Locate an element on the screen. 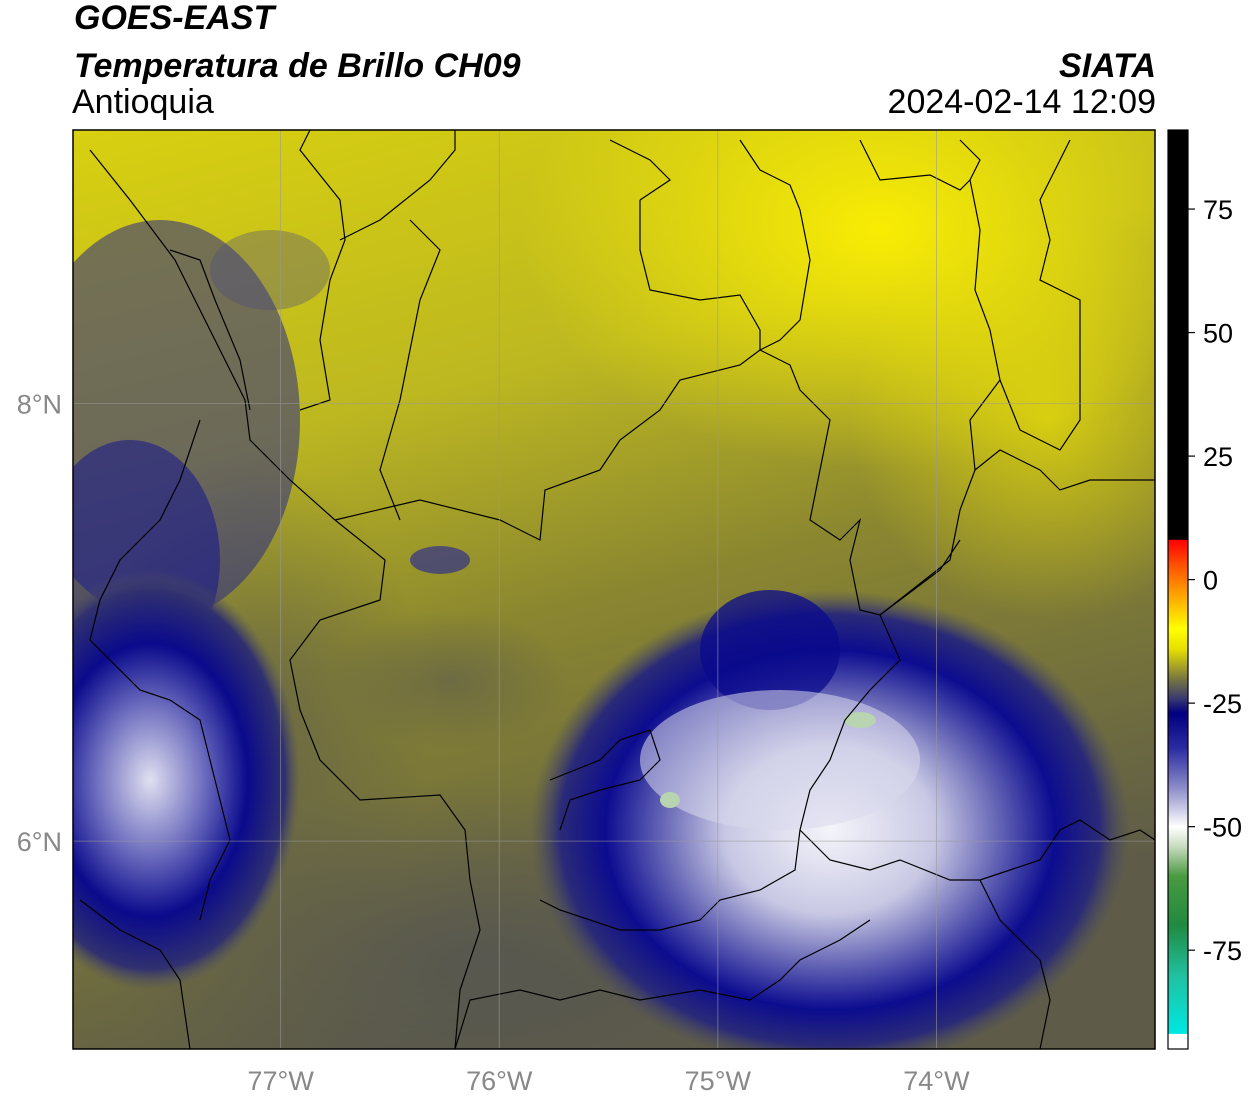 This screenshot has width=1252, height=1099. timestamp-label: 2024-02-14 12:09 is located at coordinates (1021, 102).